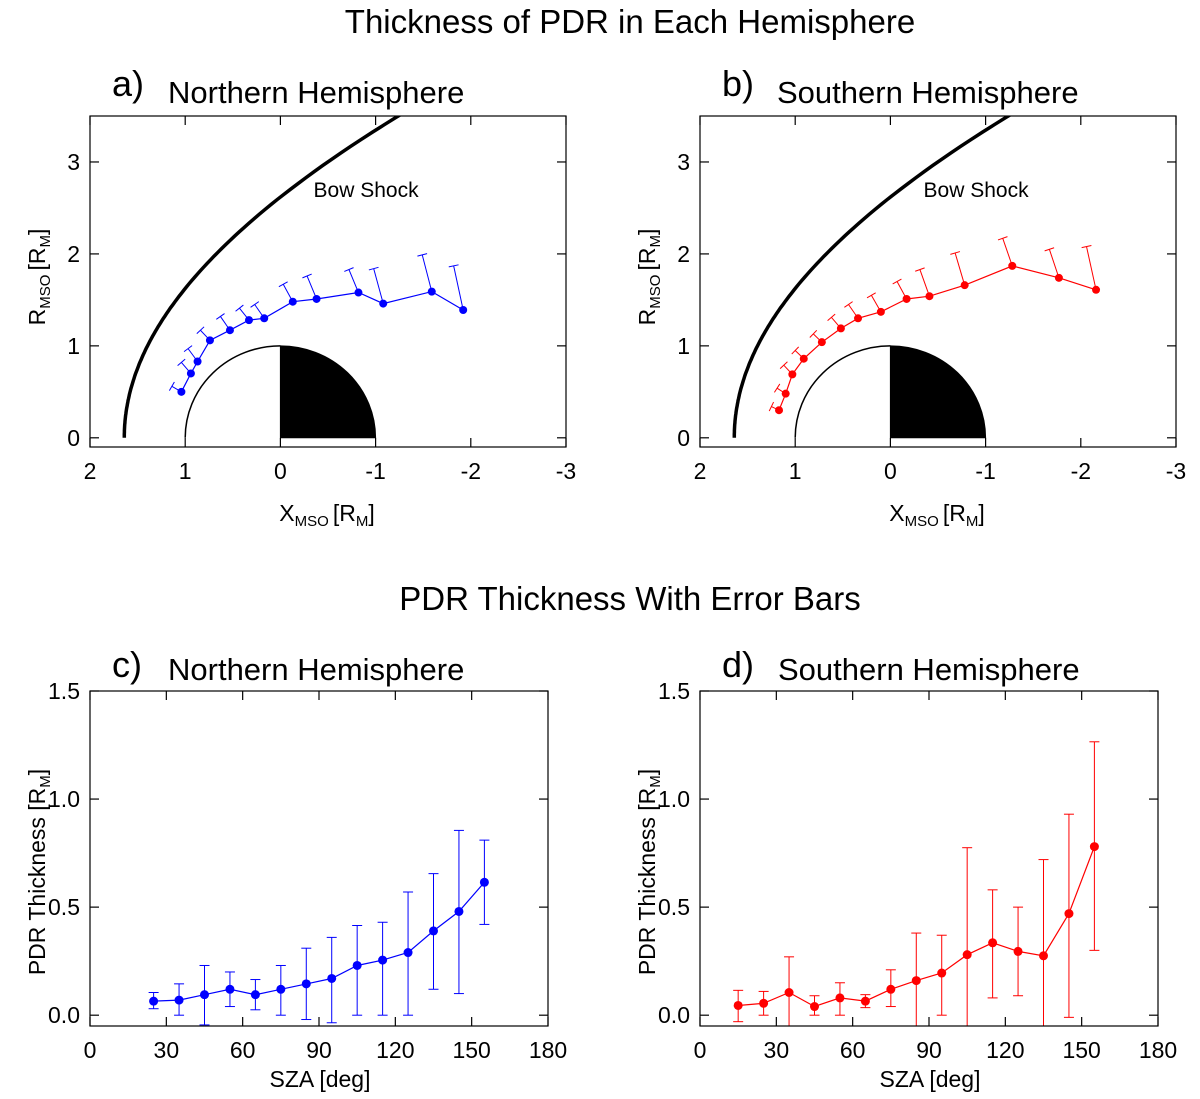  What do you see at coordinates (738, 664) in the screenshot?
I see `panel-d-tag: d)` at bounding box center [738, 664].